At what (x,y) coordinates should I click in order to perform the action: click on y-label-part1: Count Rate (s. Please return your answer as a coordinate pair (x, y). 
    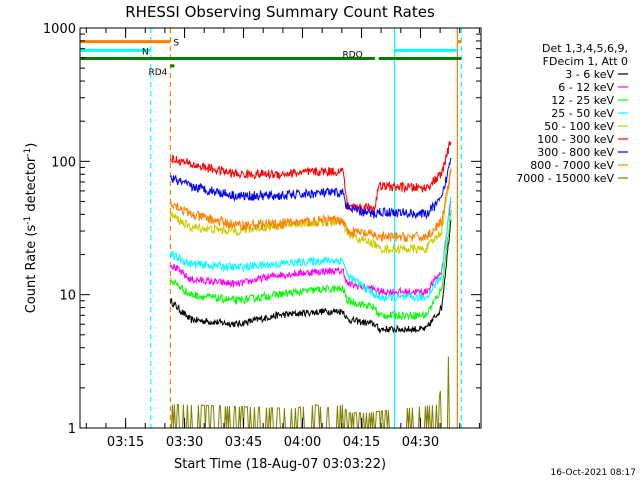
    Looking at the image, I should click on (31, 269).